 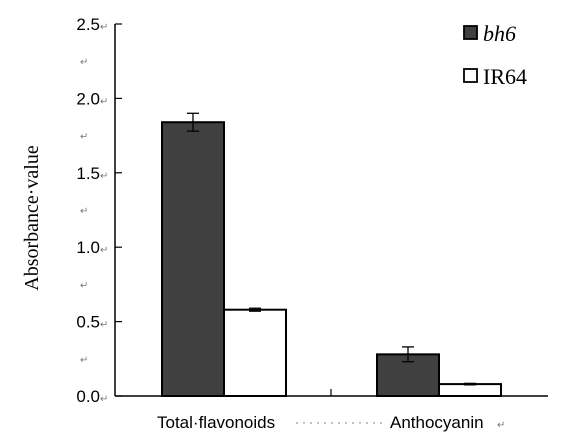 What do you see at coordinates (88, 24) in the screenshot?
I see `y-tick-label-5: 2.5` at bounding box center [88, 24].